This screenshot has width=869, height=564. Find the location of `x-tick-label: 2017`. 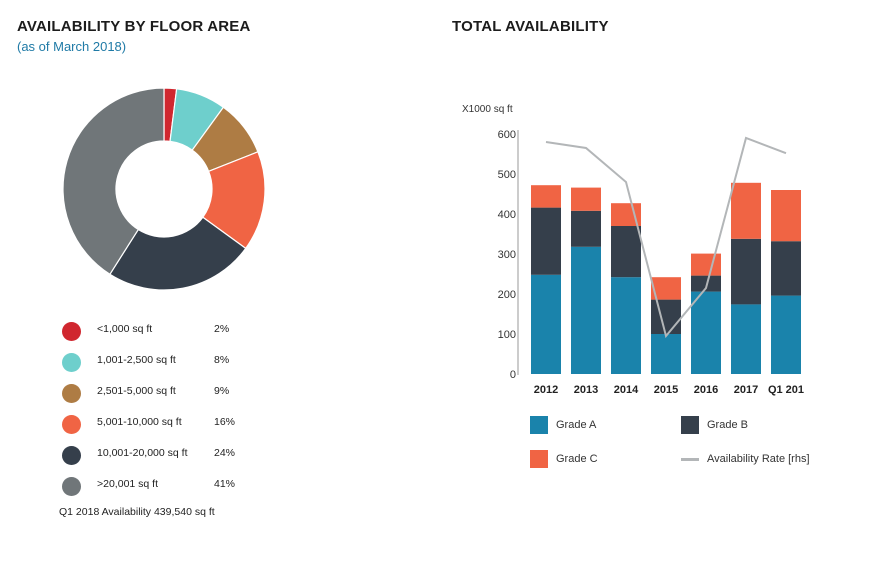

x-tick-label: 2017 is located at coordinates (746, 390).